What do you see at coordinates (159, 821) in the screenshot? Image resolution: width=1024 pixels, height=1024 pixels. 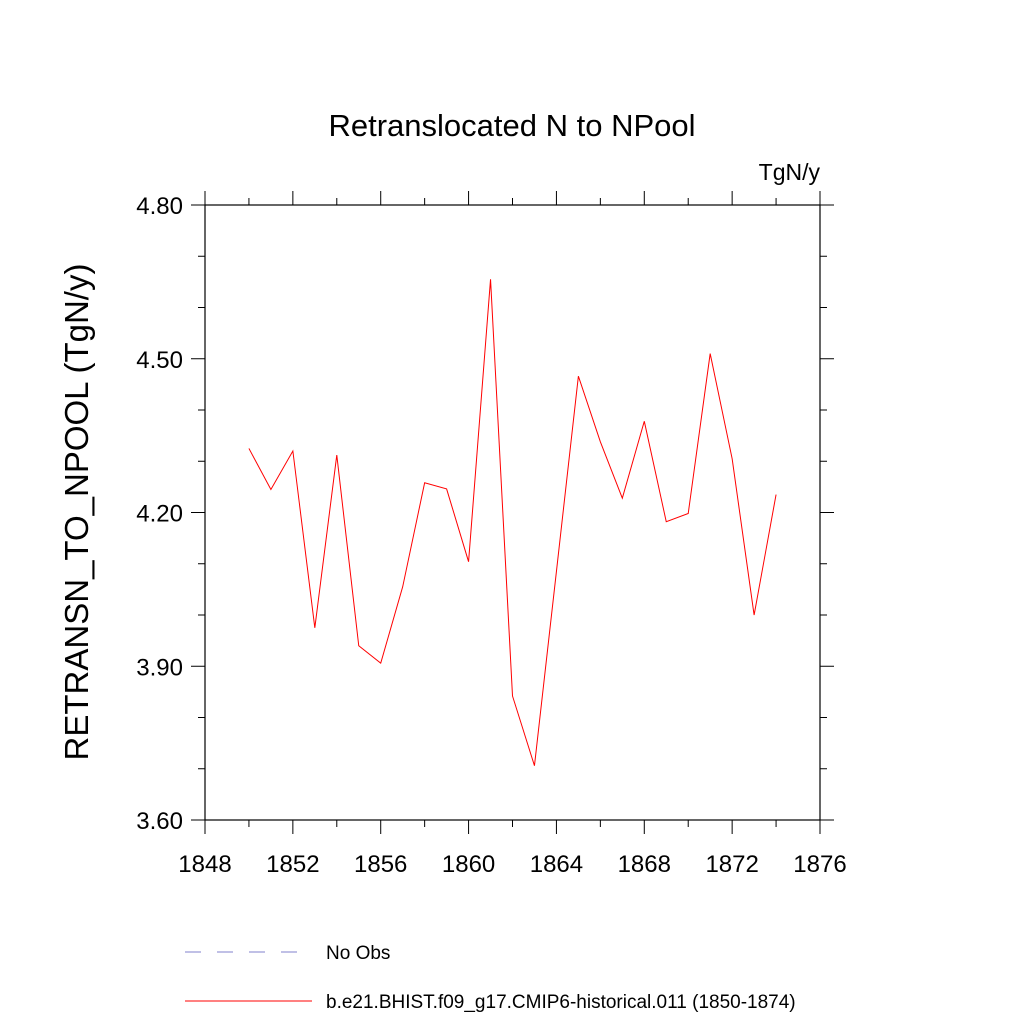 I see `y-tick-label: 3.60` at bounding box center [159, 821].